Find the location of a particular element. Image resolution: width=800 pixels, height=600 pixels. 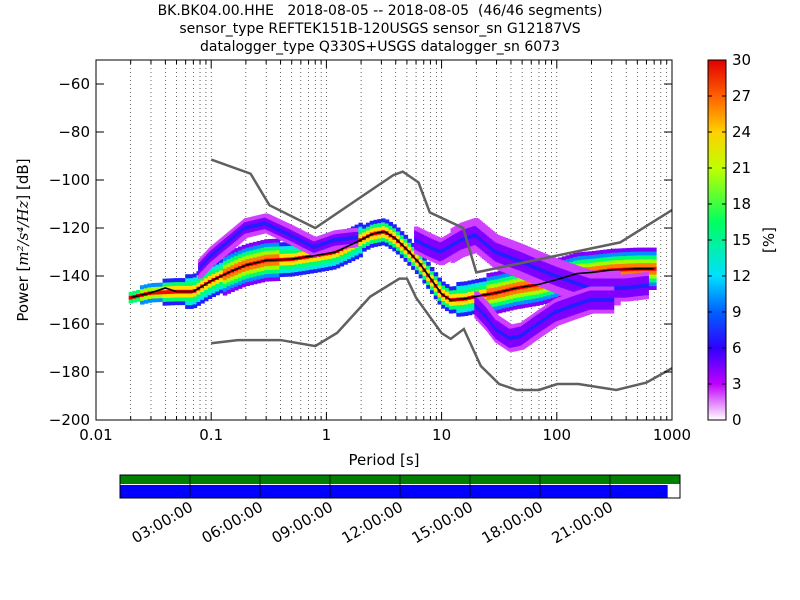

colorbar-tick-label: 24 is located at coordinates (741, 132).